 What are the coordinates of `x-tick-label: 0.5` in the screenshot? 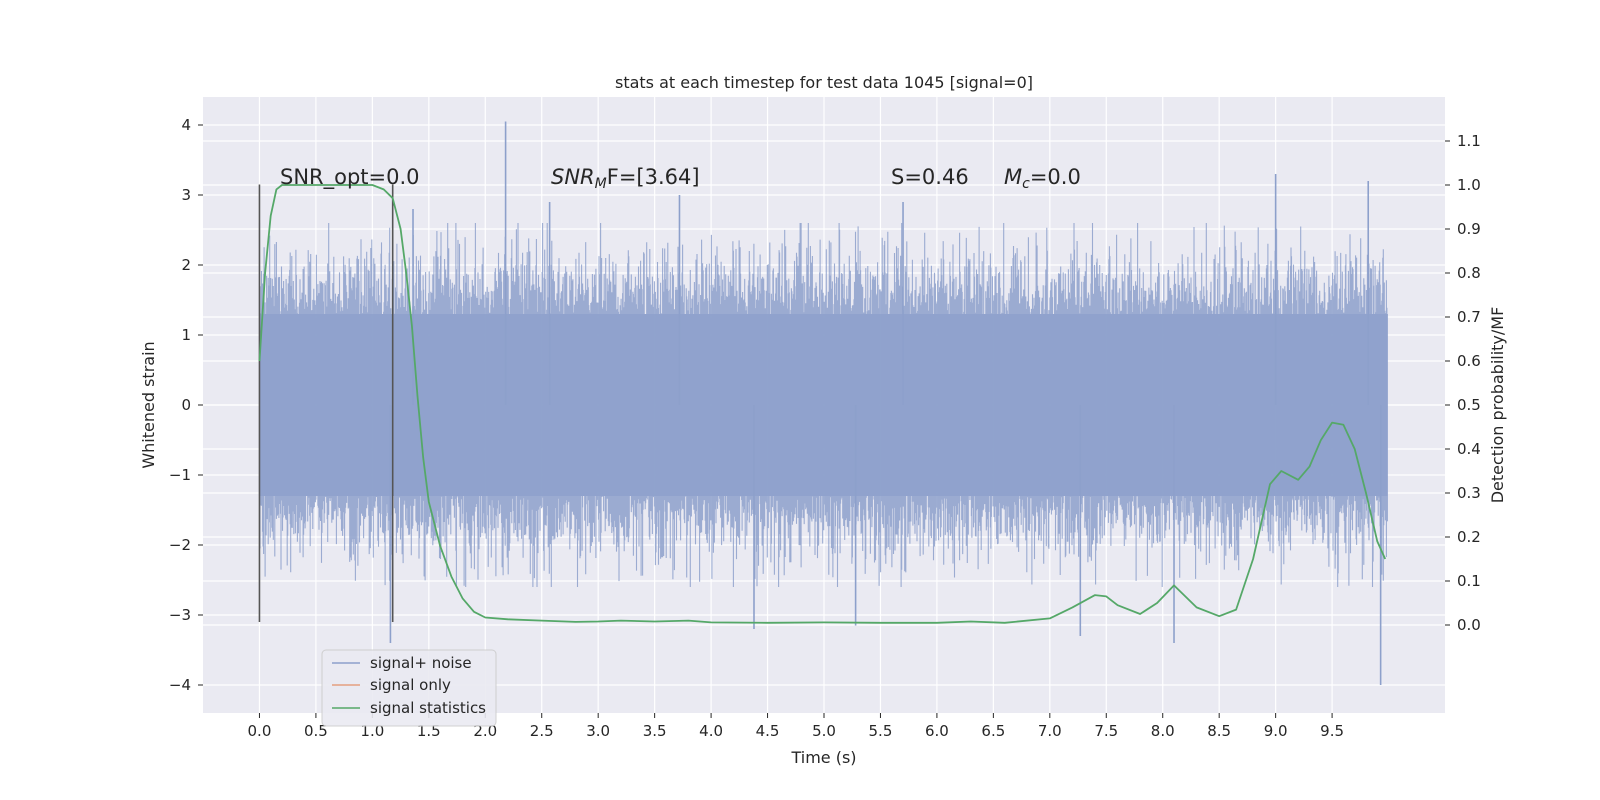 It's located at (316, 731).